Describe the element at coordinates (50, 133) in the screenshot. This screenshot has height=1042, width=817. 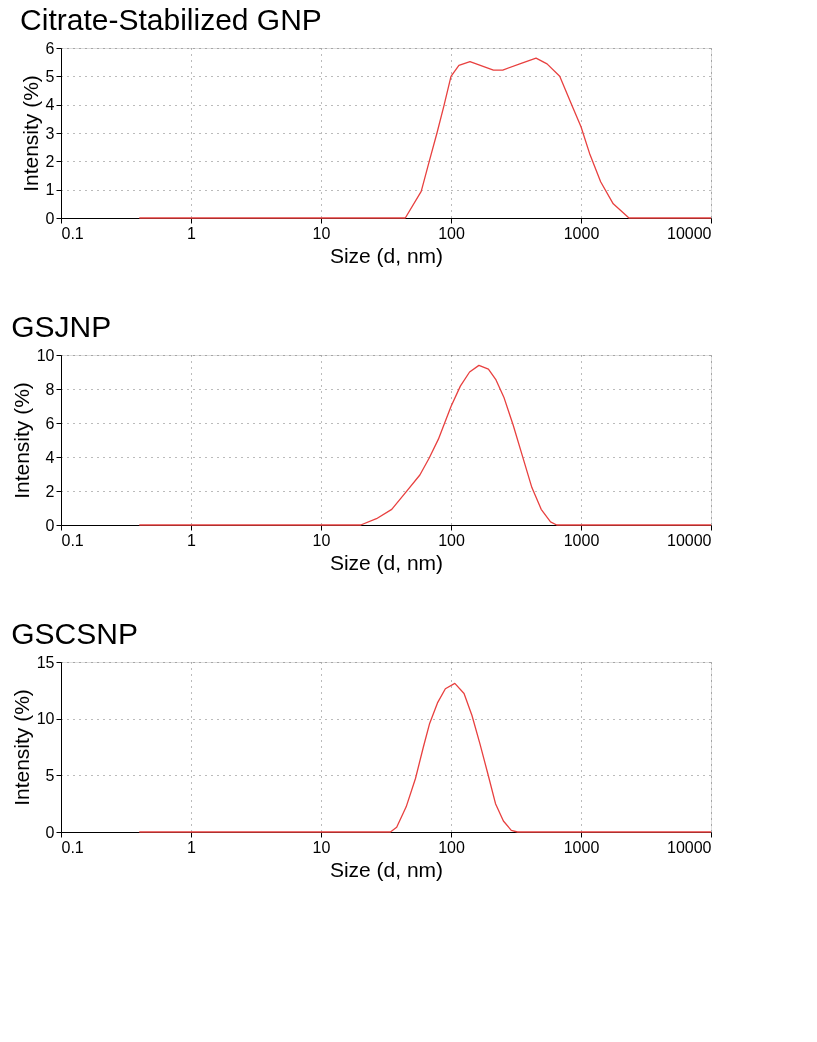
I see `y-tick-label: 3` at that location.